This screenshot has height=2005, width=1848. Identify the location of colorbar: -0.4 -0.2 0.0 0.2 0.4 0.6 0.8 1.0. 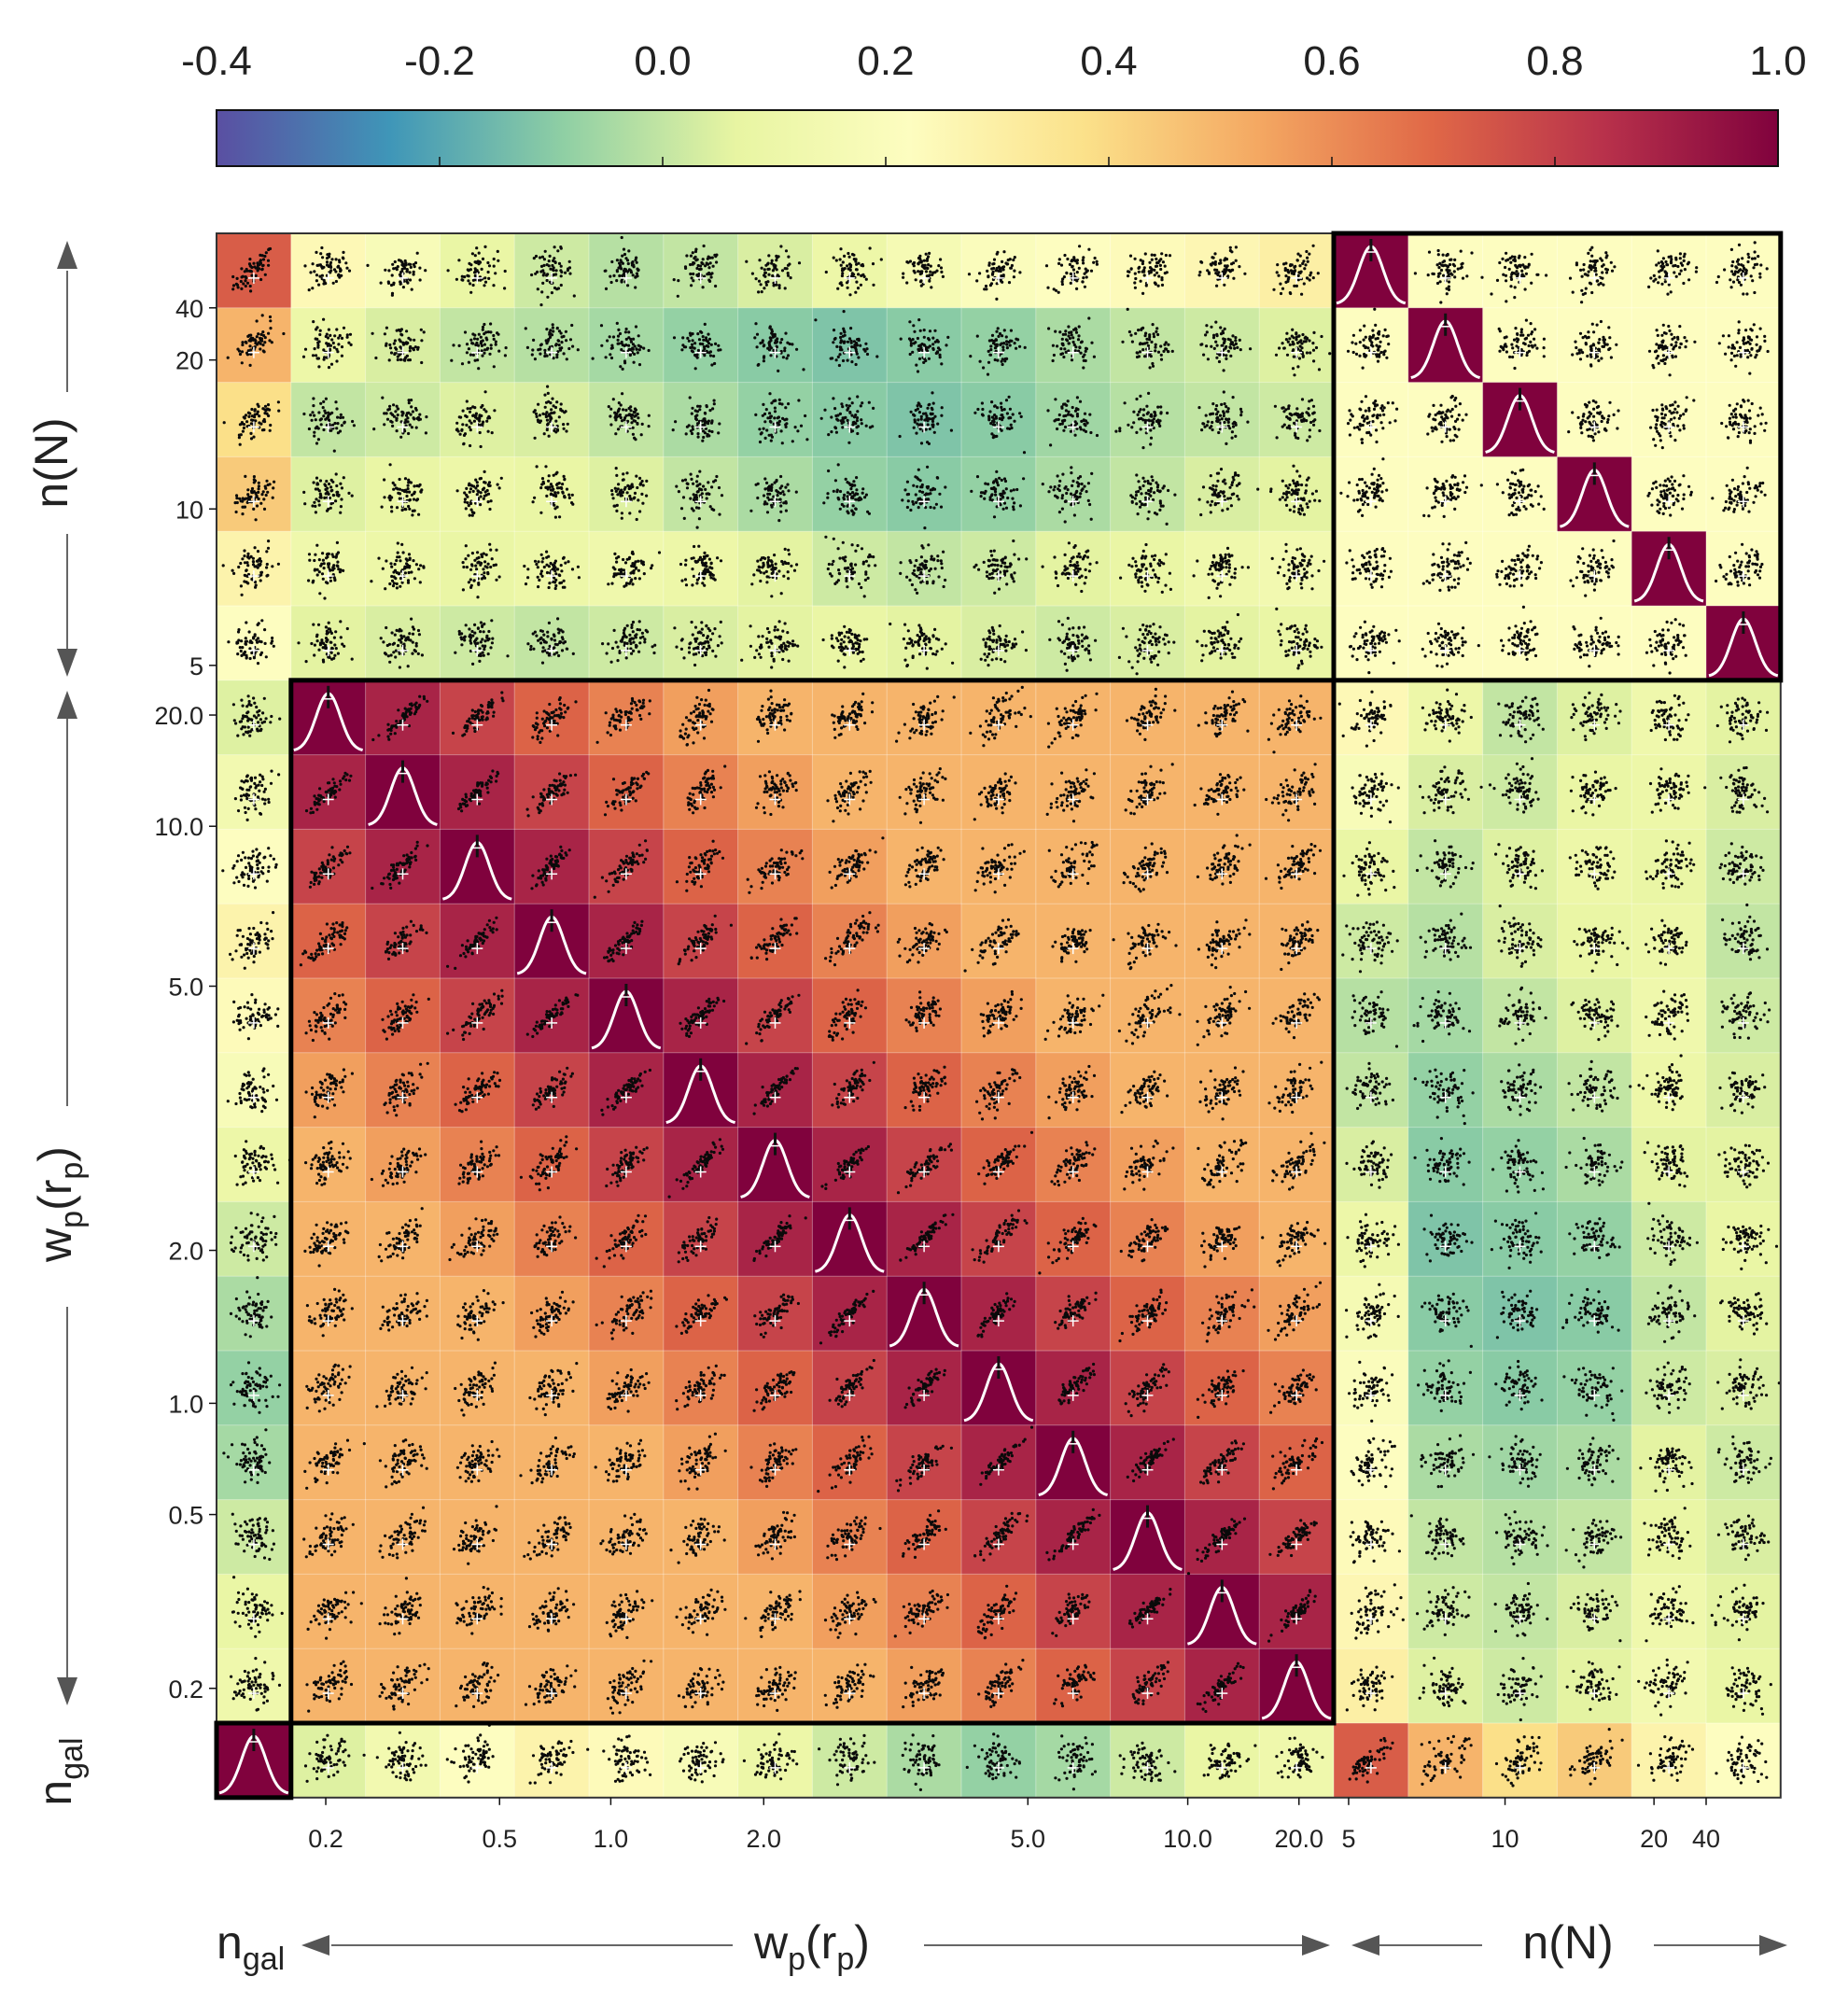
(994, 102).